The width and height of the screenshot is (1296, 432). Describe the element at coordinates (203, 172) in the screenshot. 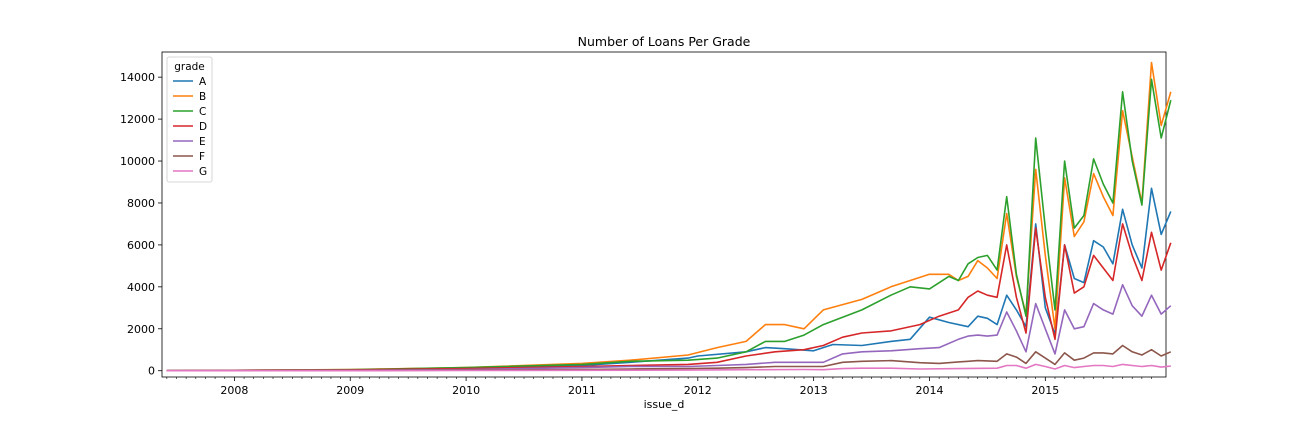

I see `legend-label-g: G` at that location.